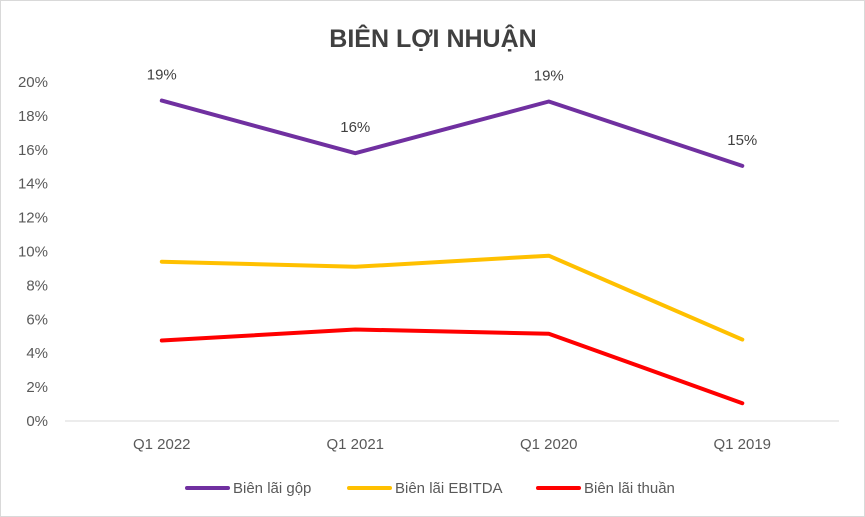 The height and width of the screenshot is (517, 865). Describe the element at coordinates (355, 444) in the screenshot. I see `x-tick-label: Q1 2021` at that location.